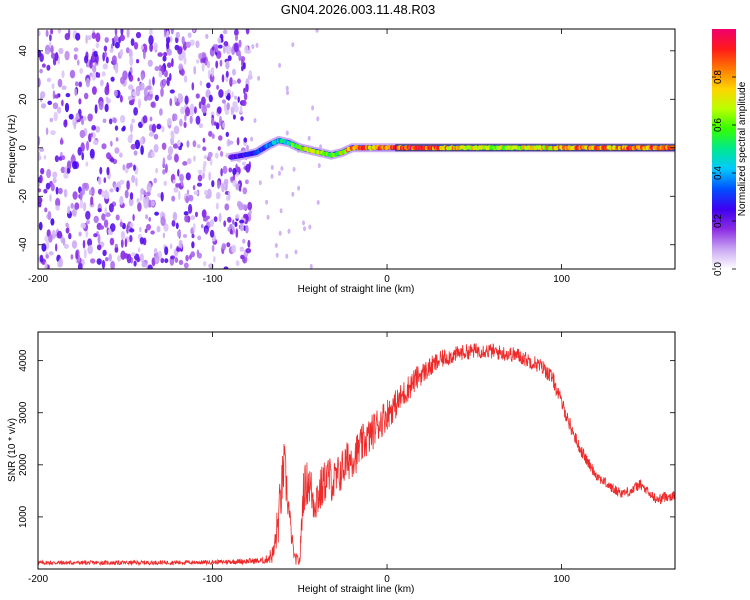 This screenshot has width=750, height=600. What do you see at coordinates (718, 269) in the screenshot?
I see `colorbar-tick-label: 0.0` at bounding box center [718, 269].